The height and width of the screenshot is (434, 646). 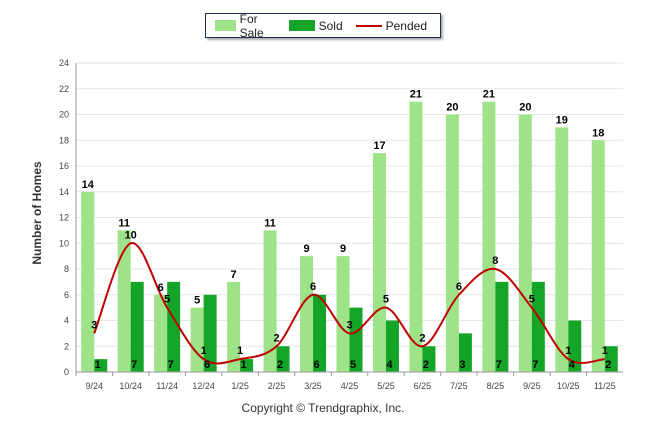 What do you see at coordinates (562, 120) in the screenshot?
I see `label-for-sale: 19` at bounding box center [562, 120].